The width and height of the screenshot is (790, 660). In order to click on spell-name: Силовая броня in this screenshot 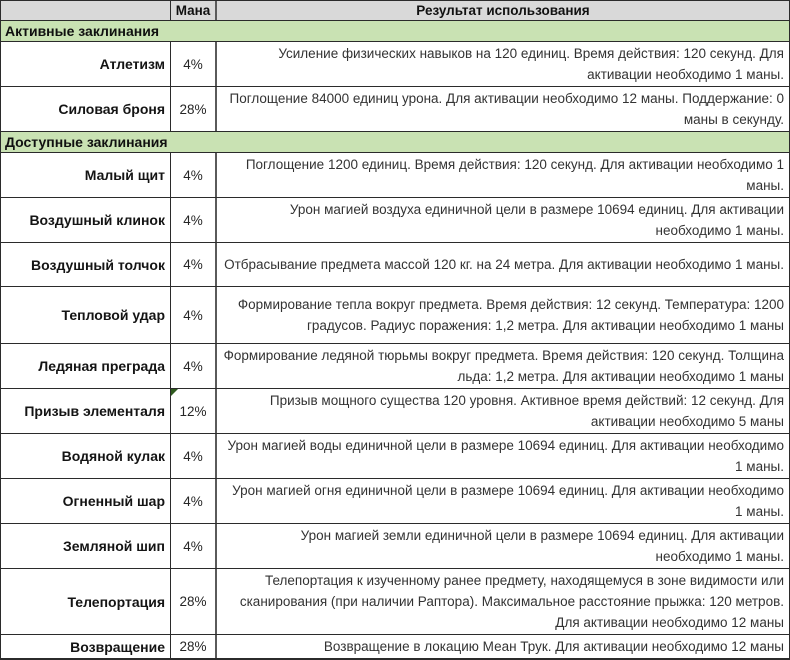, I will do `click(111, 109)`.